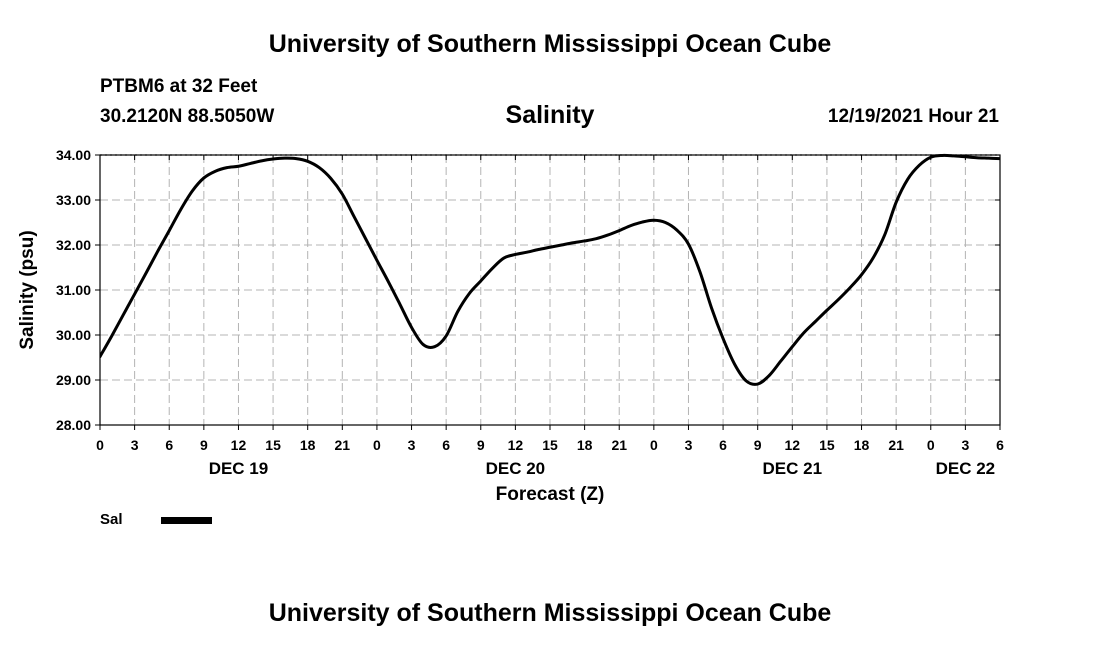  Describe the element at coordinates (239, 468) in the screenshot. I see `day-label: DEC 19` at that location.